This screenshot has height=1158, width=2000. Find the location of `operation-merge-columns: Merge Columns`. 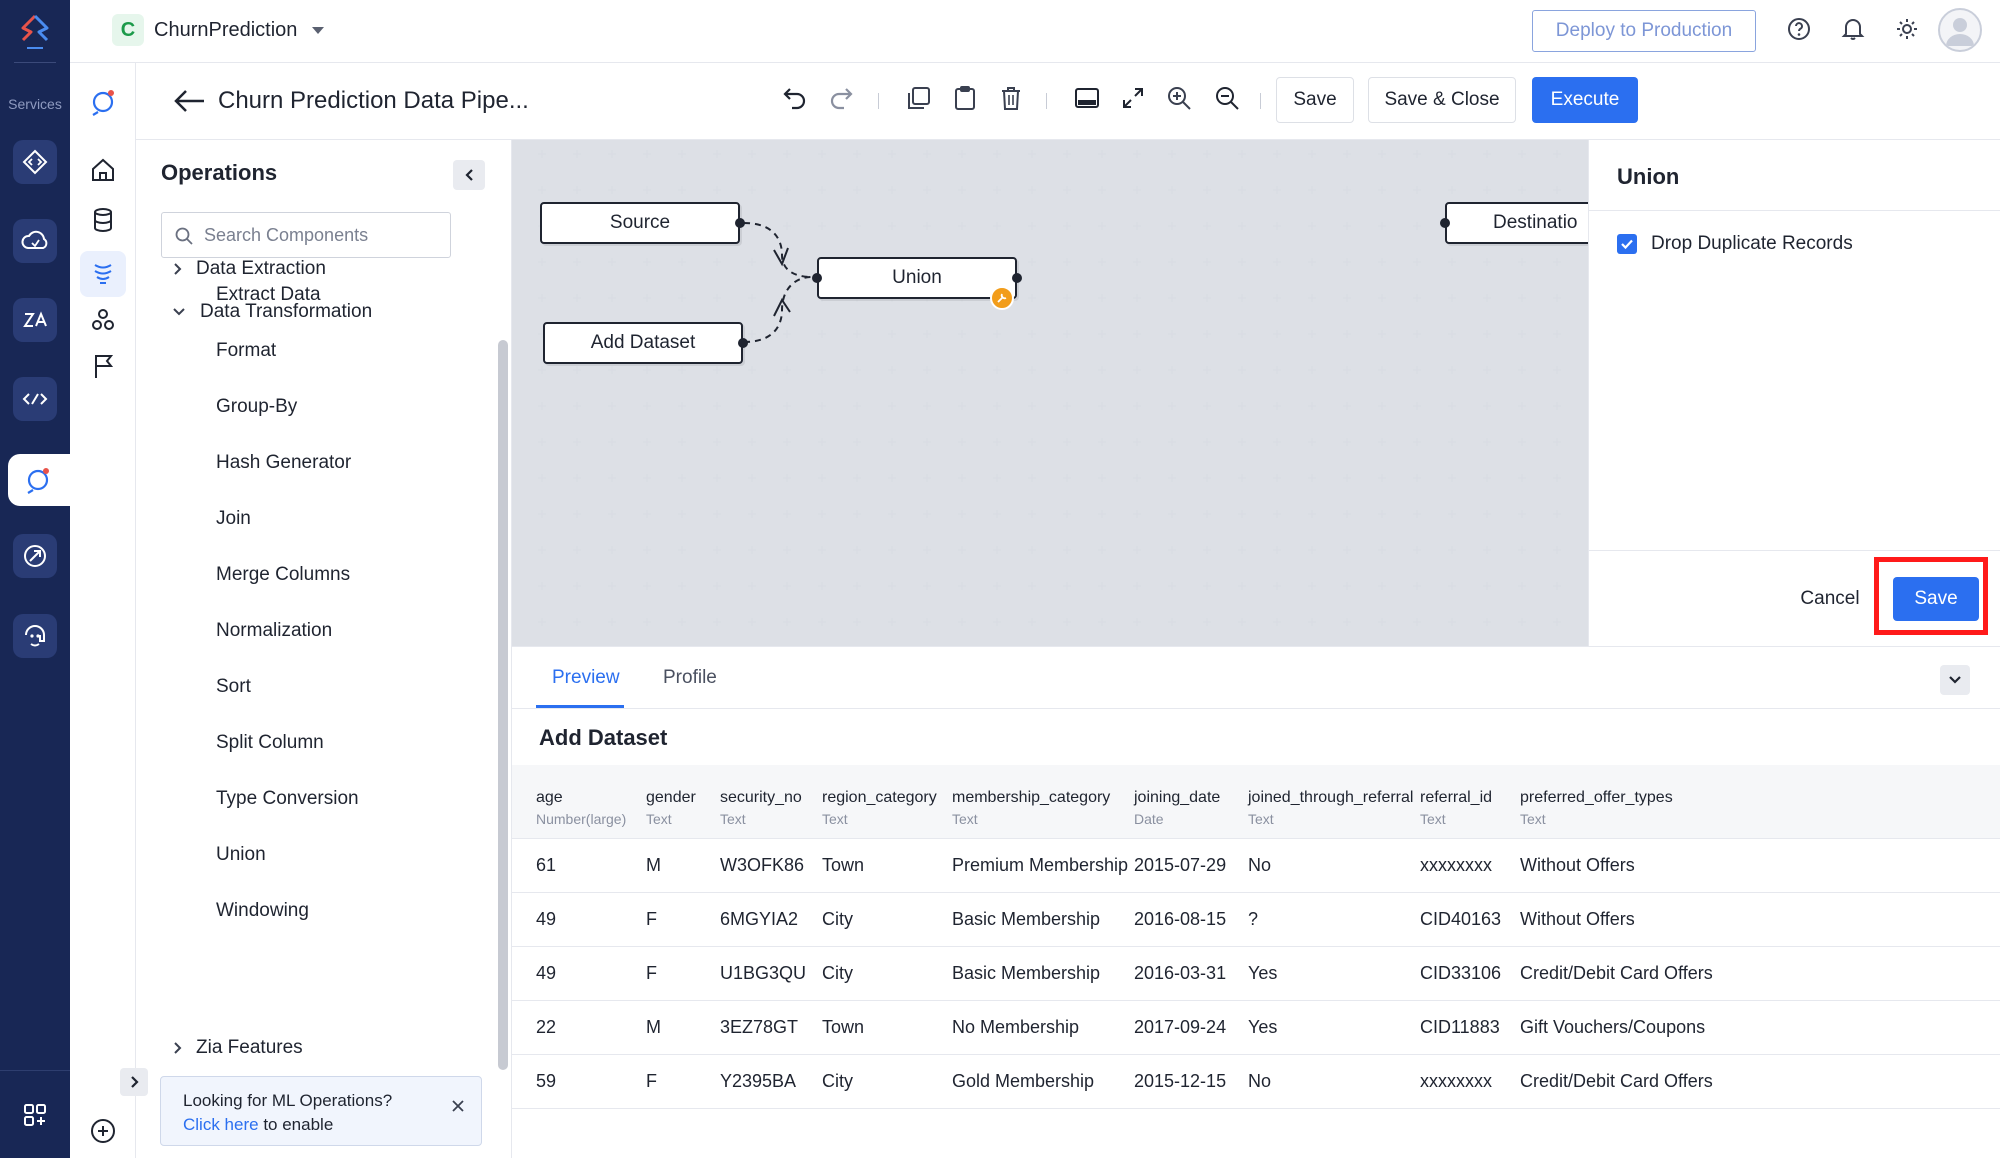

operation-merge-columns: Merge Columns is located at coordinates (283, 574).